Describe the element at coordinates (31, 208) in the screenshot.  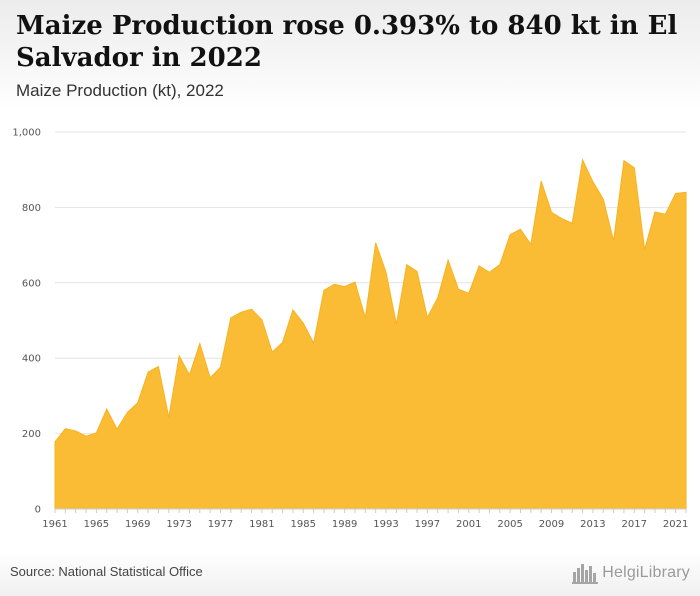
I see `y-tick-label: 800` at that location.